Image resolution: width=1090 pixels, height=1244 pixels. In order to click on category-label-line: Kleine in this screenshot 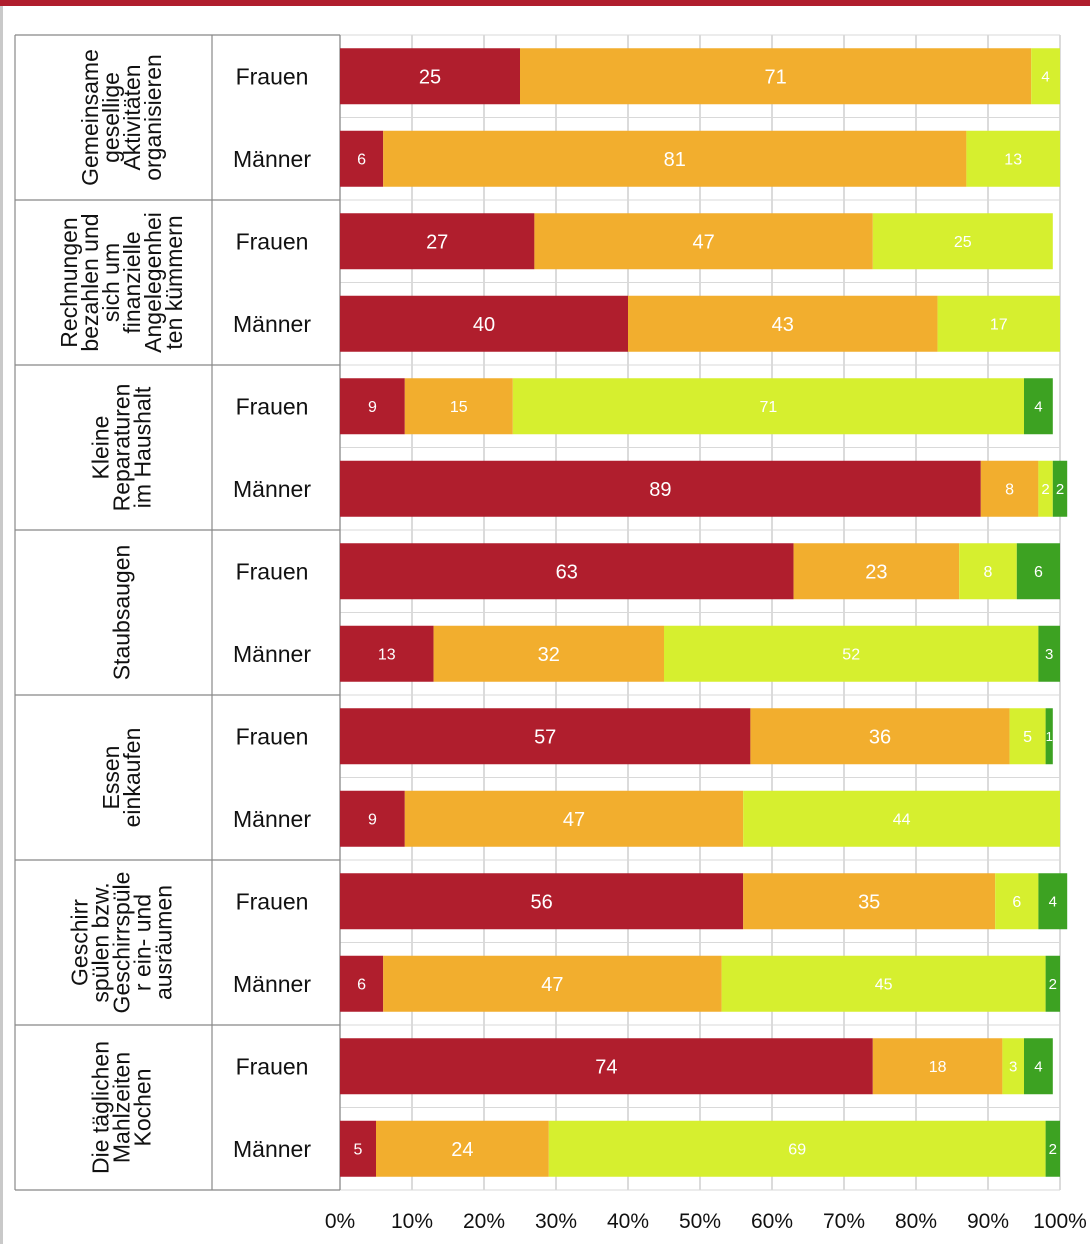, I will do `click(101, 448)`.